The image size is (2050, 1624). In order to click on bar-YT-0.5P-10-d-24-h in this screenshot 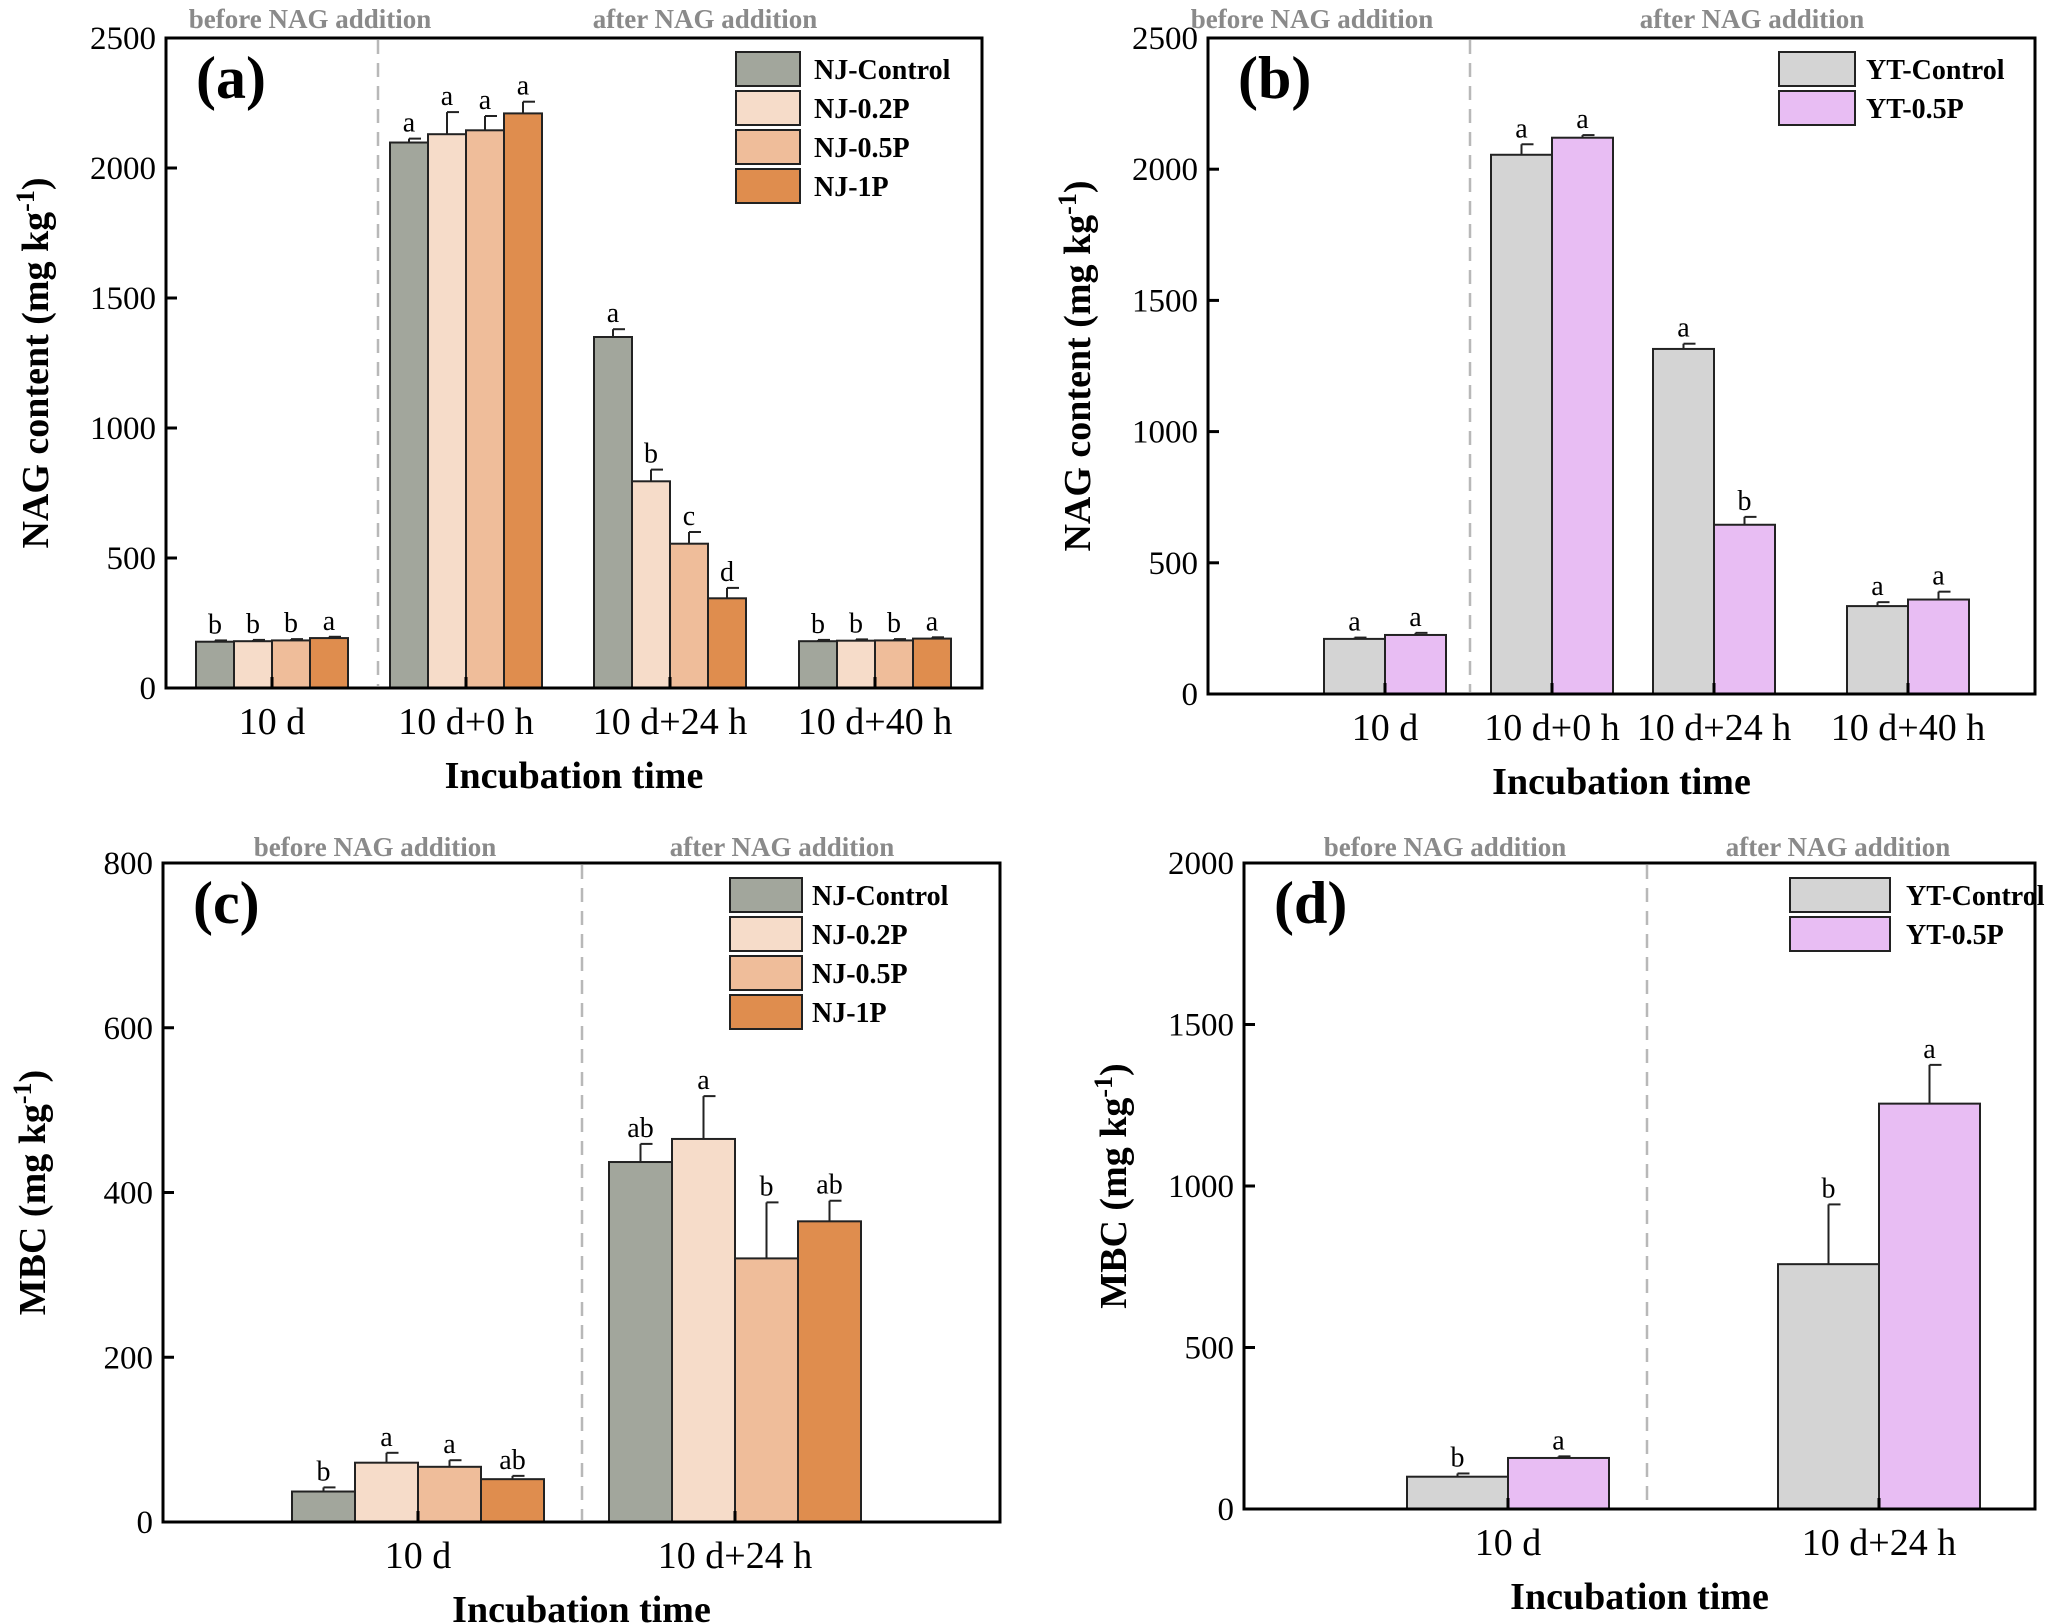, I will do `click(1744, 609)`.